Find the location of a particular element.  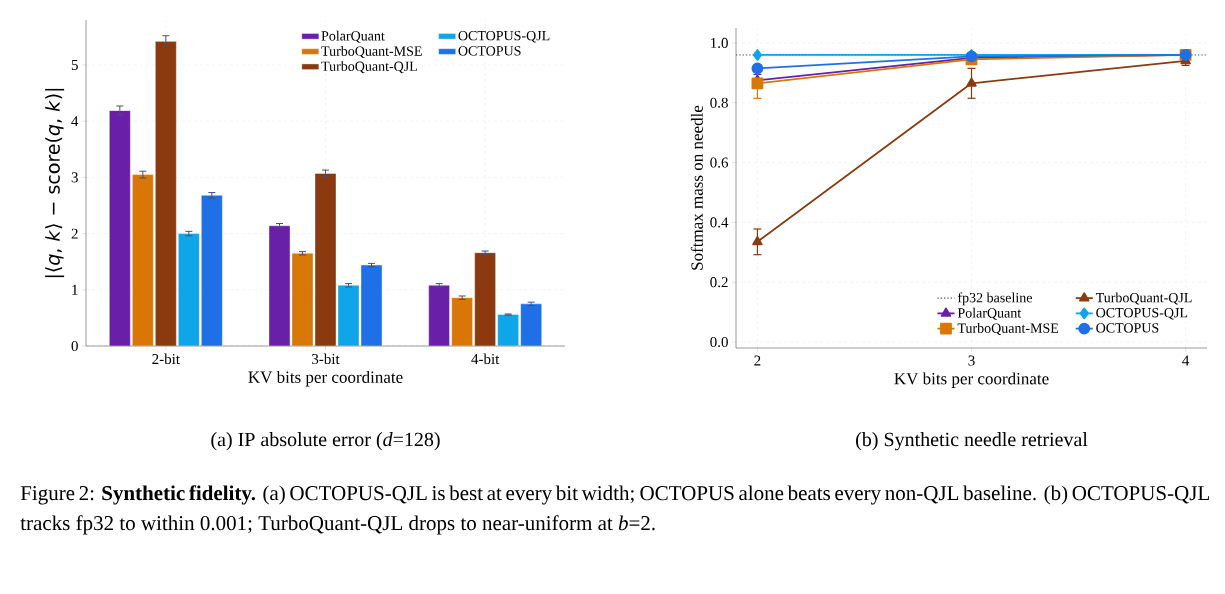

text: |⟨q, k⟩ − score(q, k)| is located at coordinates (55, 183).